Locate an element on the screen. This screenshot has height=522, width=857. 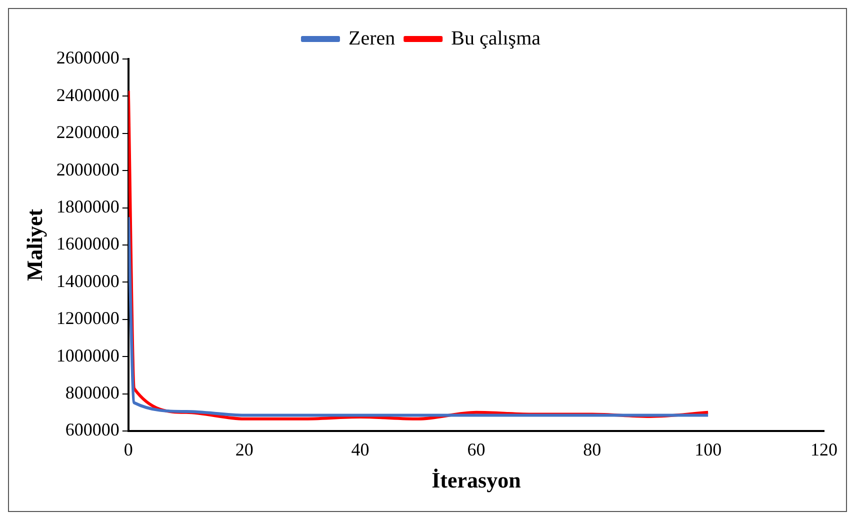
y-tick-label: 1000000 is located at coordinates (88, 355).